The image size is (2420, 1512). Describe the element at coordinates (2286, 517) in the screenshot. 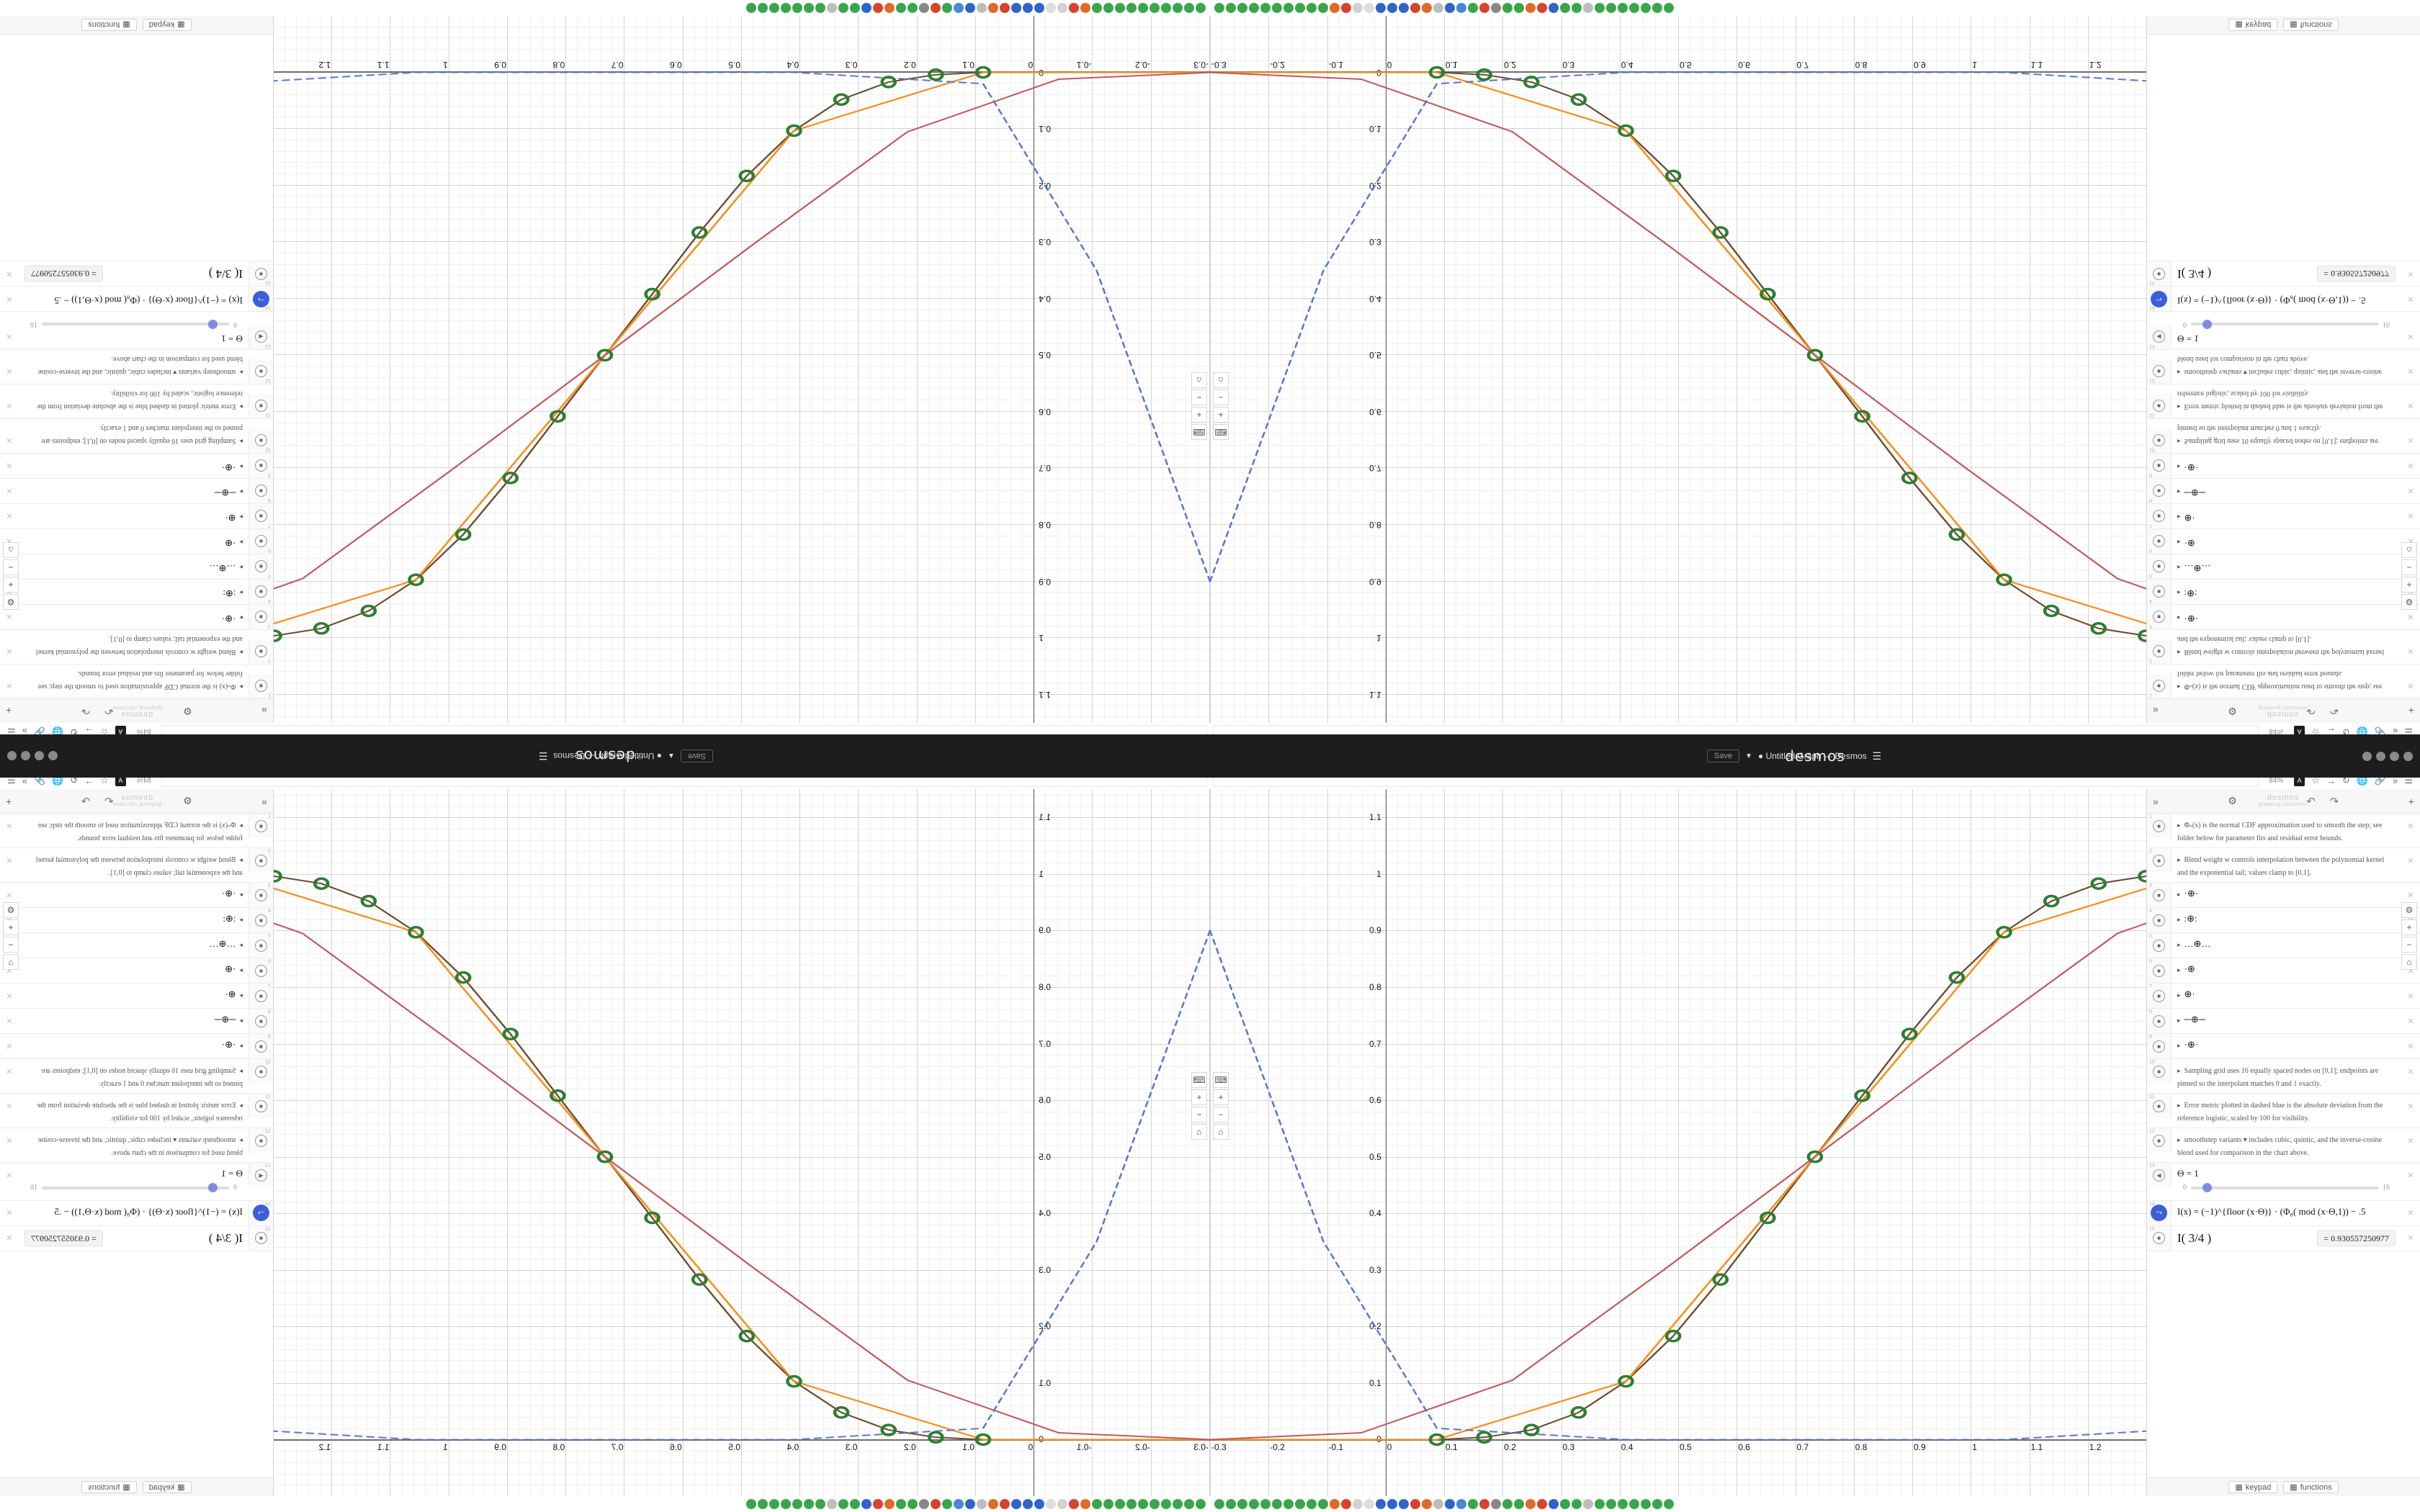

I see `expression-body: ▸⊕·` at that location.